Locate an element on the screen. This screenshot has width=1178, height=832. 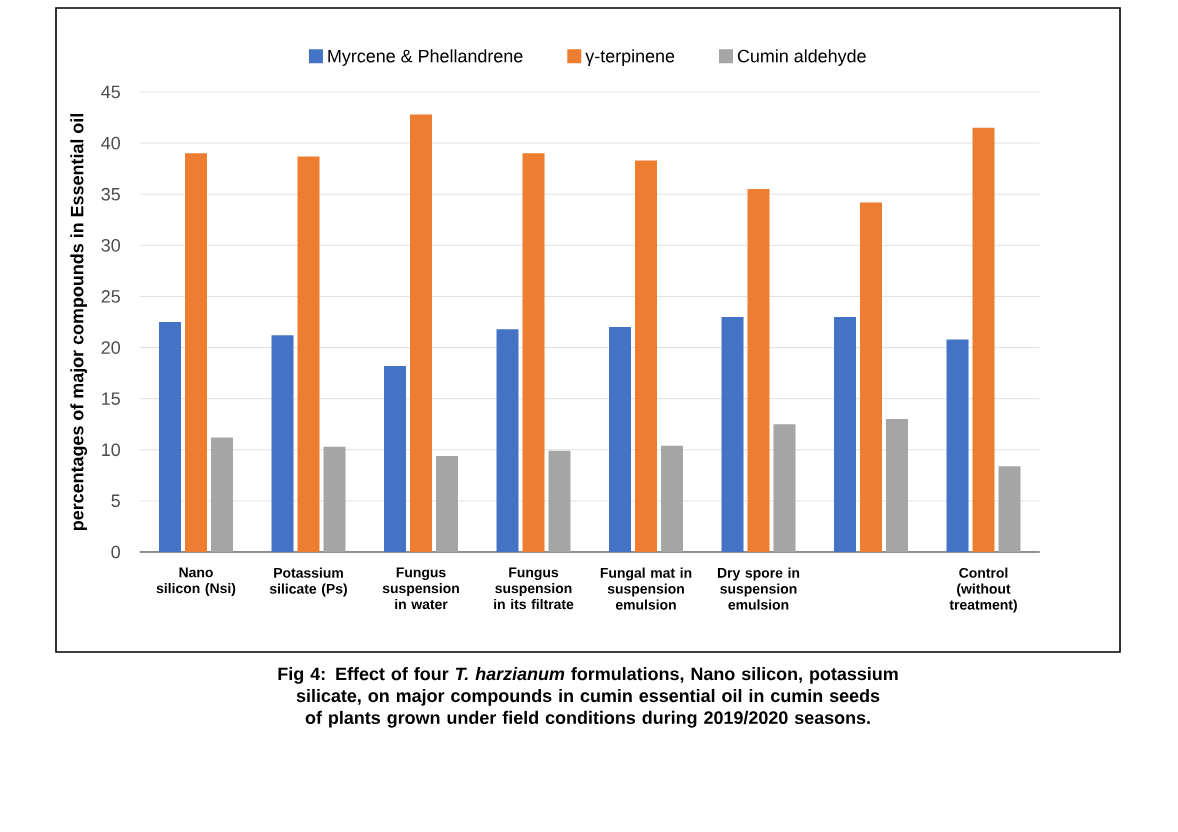
y-tick-label: 20 is located at coordinates (111, 347).